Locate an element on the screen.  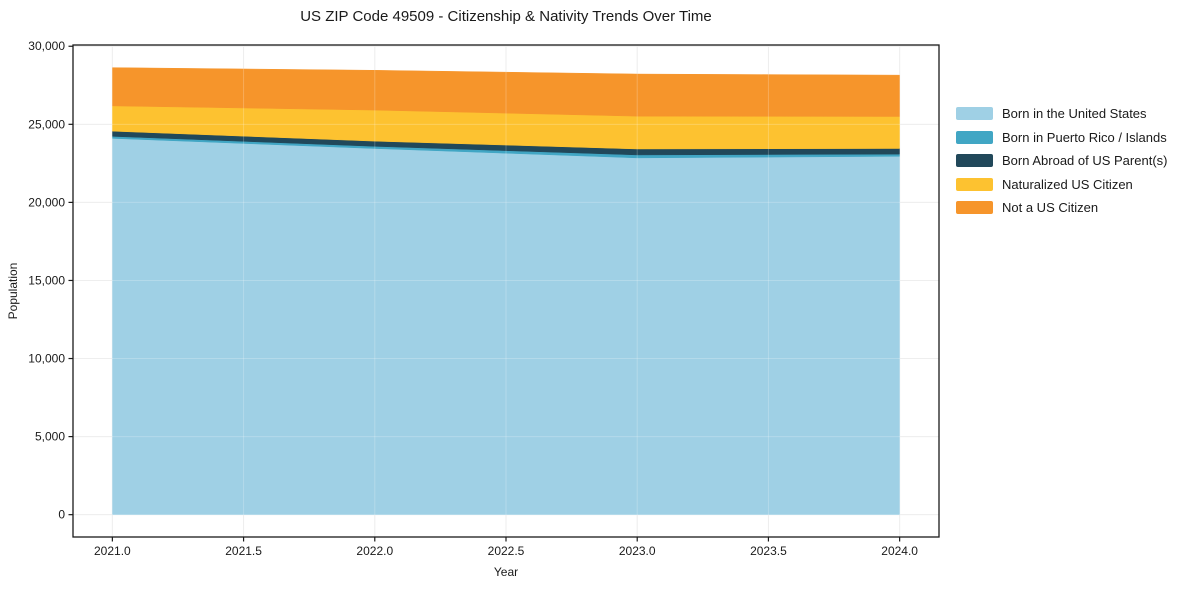
y-axis-label: Population is located at coordinates (13, 291).